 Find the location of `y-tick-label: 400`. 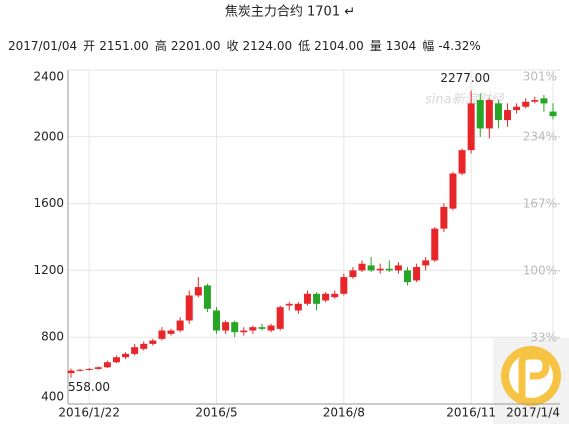

y-tick-label: 400 is located at coordinates (52, 397).